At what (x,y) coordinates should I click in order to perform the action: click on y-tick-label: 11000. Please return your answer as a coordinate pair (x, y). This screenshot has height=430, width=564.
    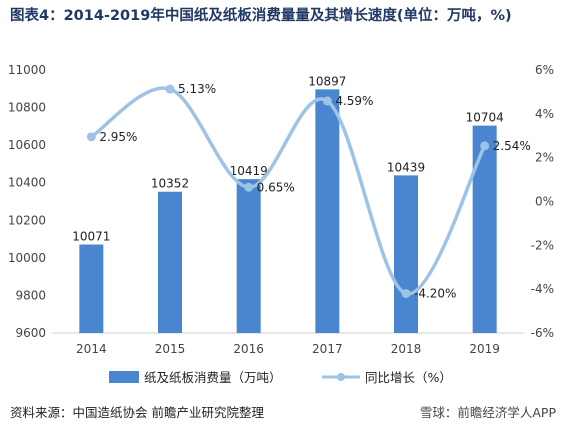
    Looking at the image, I should click on (27, 70).